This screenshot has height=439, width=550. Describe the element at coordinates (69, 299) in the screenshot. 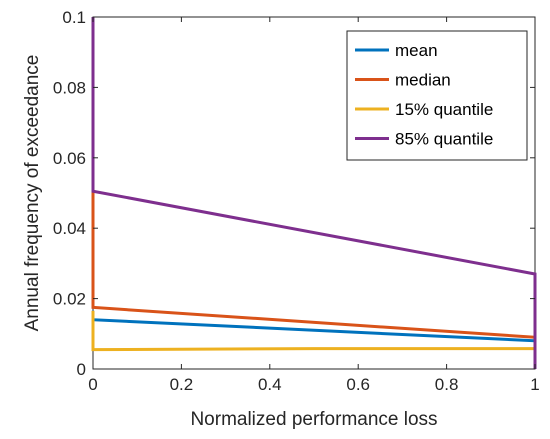

I see `y-tick-label: 0.02` at that location.